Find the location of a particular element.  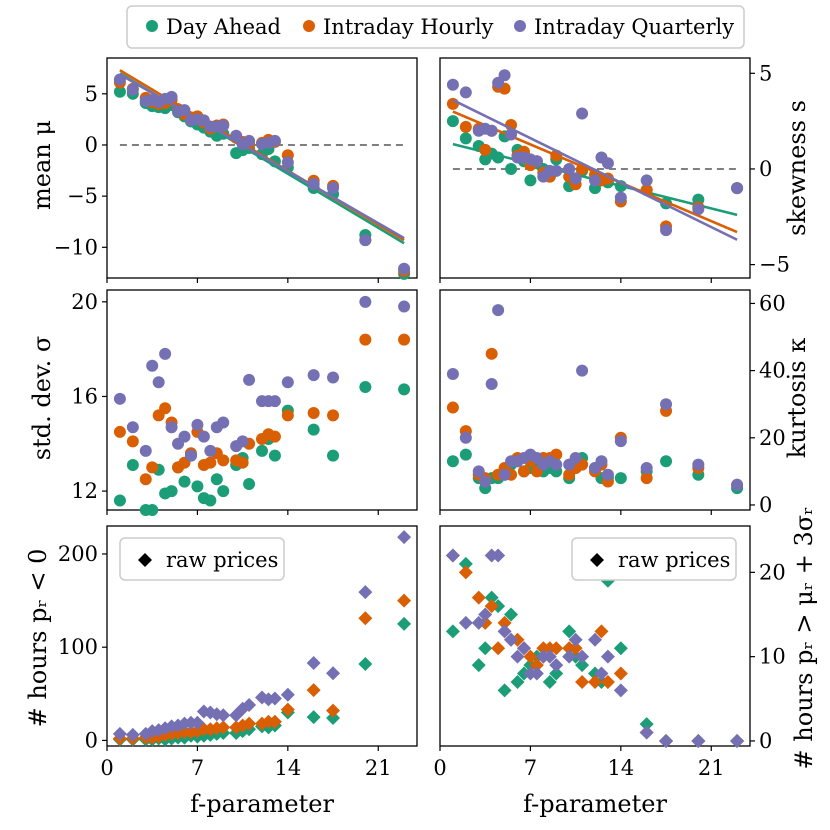

panel-std: 20 16 12 is located at coordinates (244, 402).